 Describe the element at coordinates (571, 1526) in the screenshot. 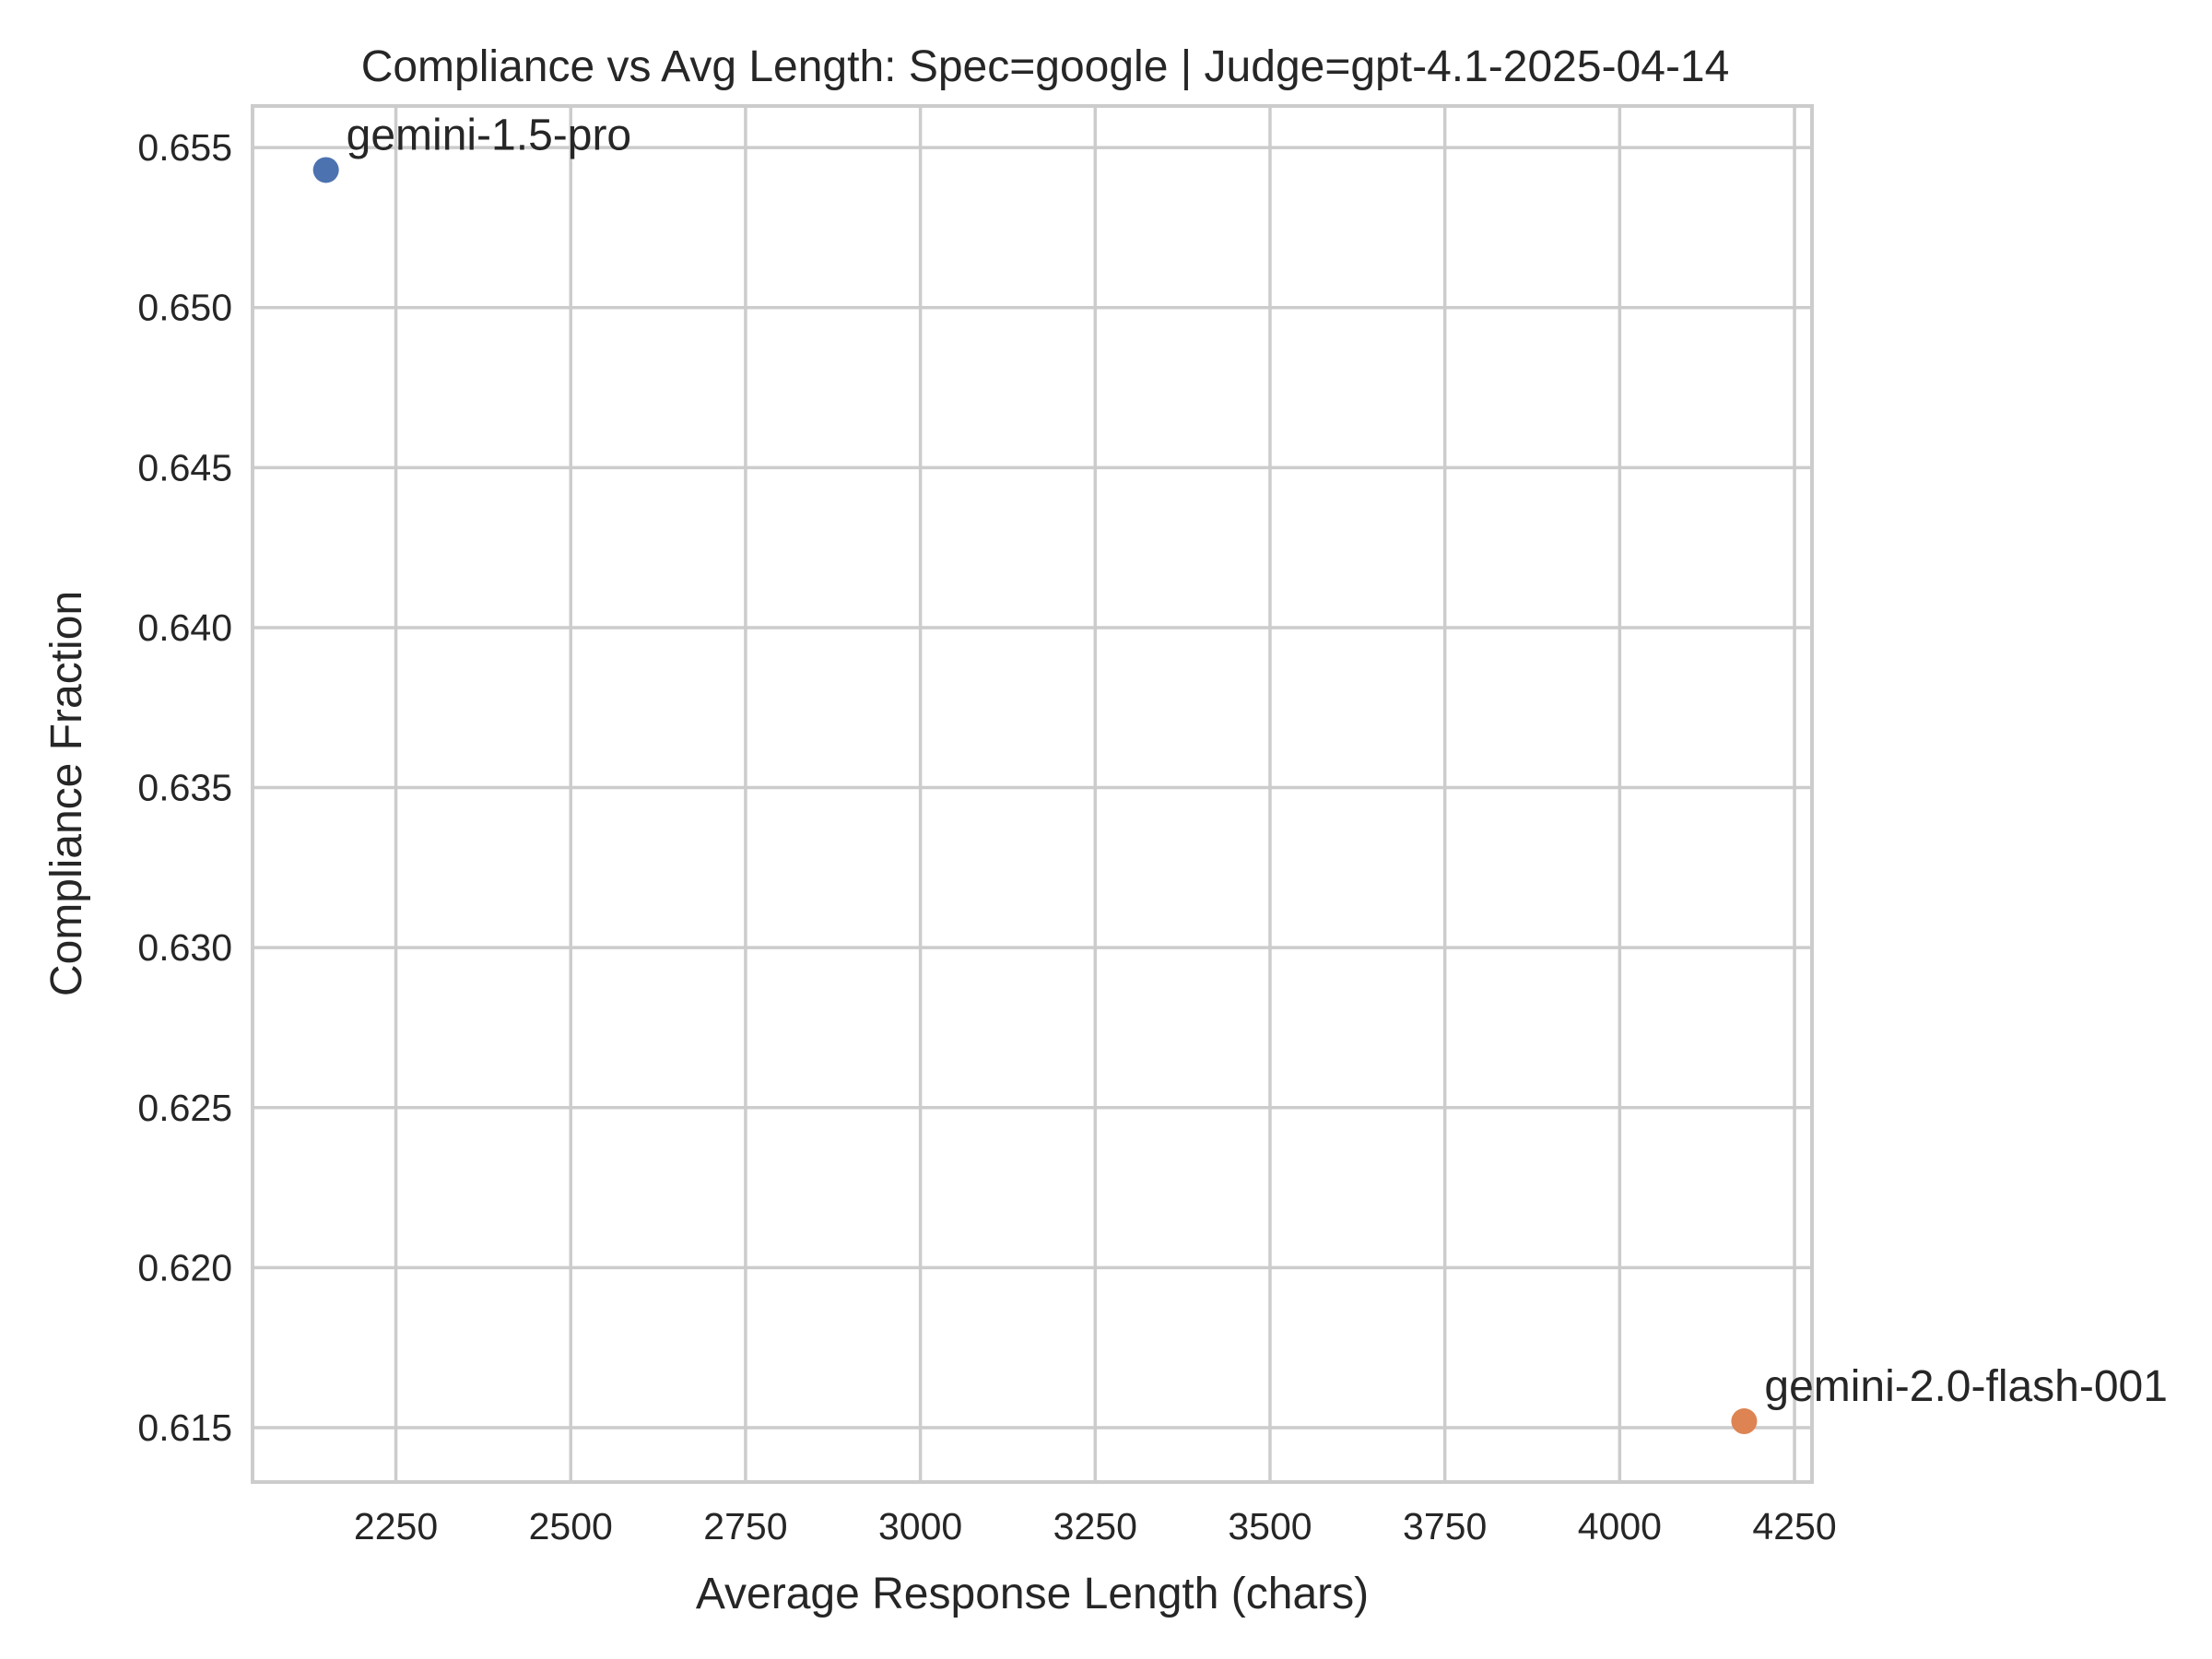

I see `x-tick-label: 2500` at that location.